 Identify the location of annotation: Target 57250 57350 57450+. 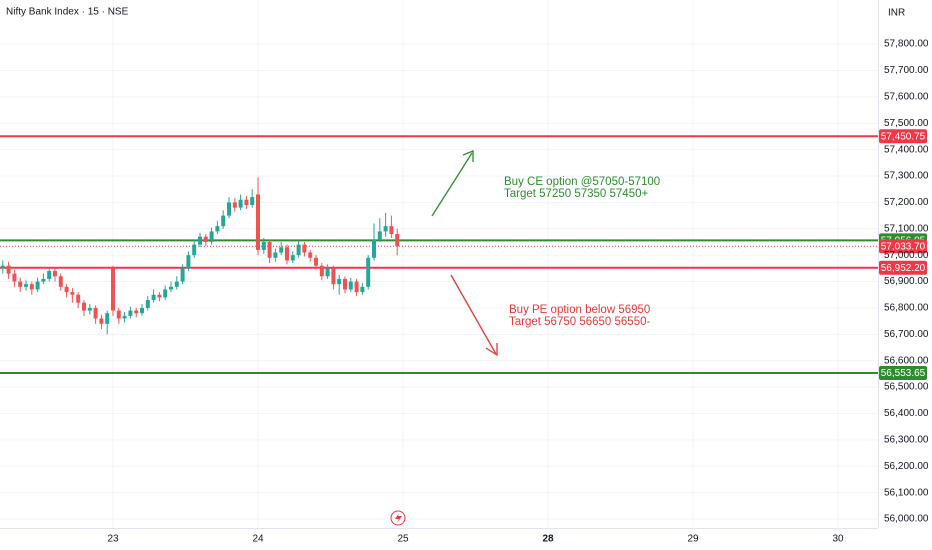
(576, 194).